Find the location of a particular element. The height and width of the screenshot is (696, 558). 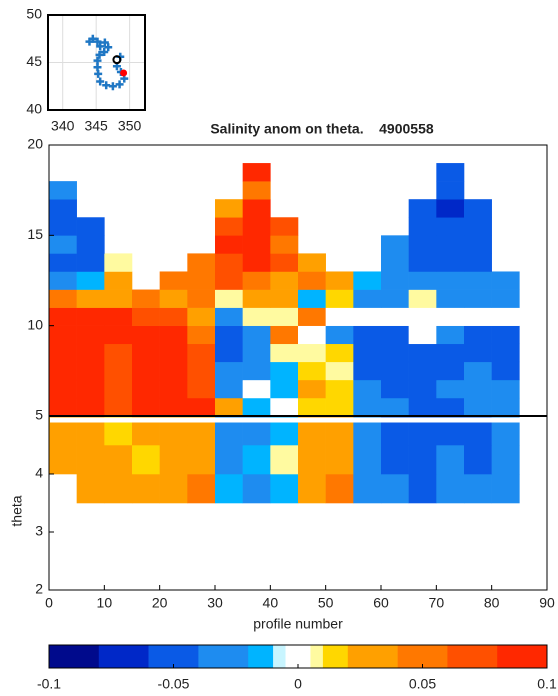

x-tick-label: 90 is located at coordinates (547, 603).